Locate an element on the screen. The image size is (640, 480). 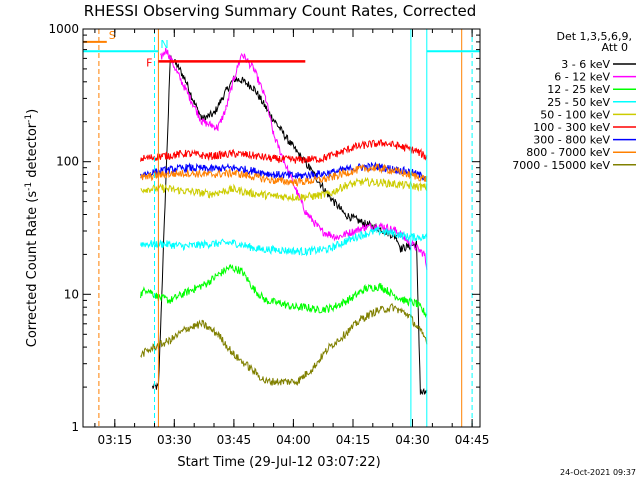
annotation-label-f: F is located at coordinates (149, 62).